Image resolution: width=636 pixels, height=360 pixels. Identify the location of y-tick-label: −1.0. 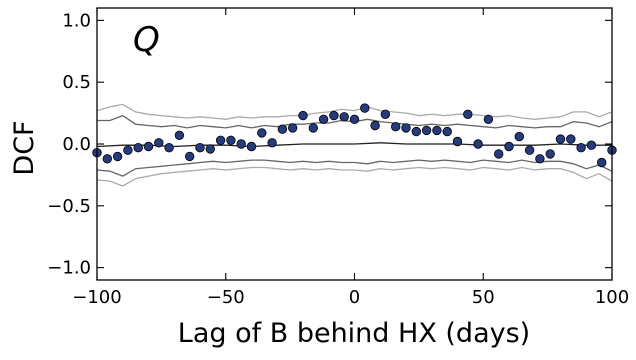
(69, 268).